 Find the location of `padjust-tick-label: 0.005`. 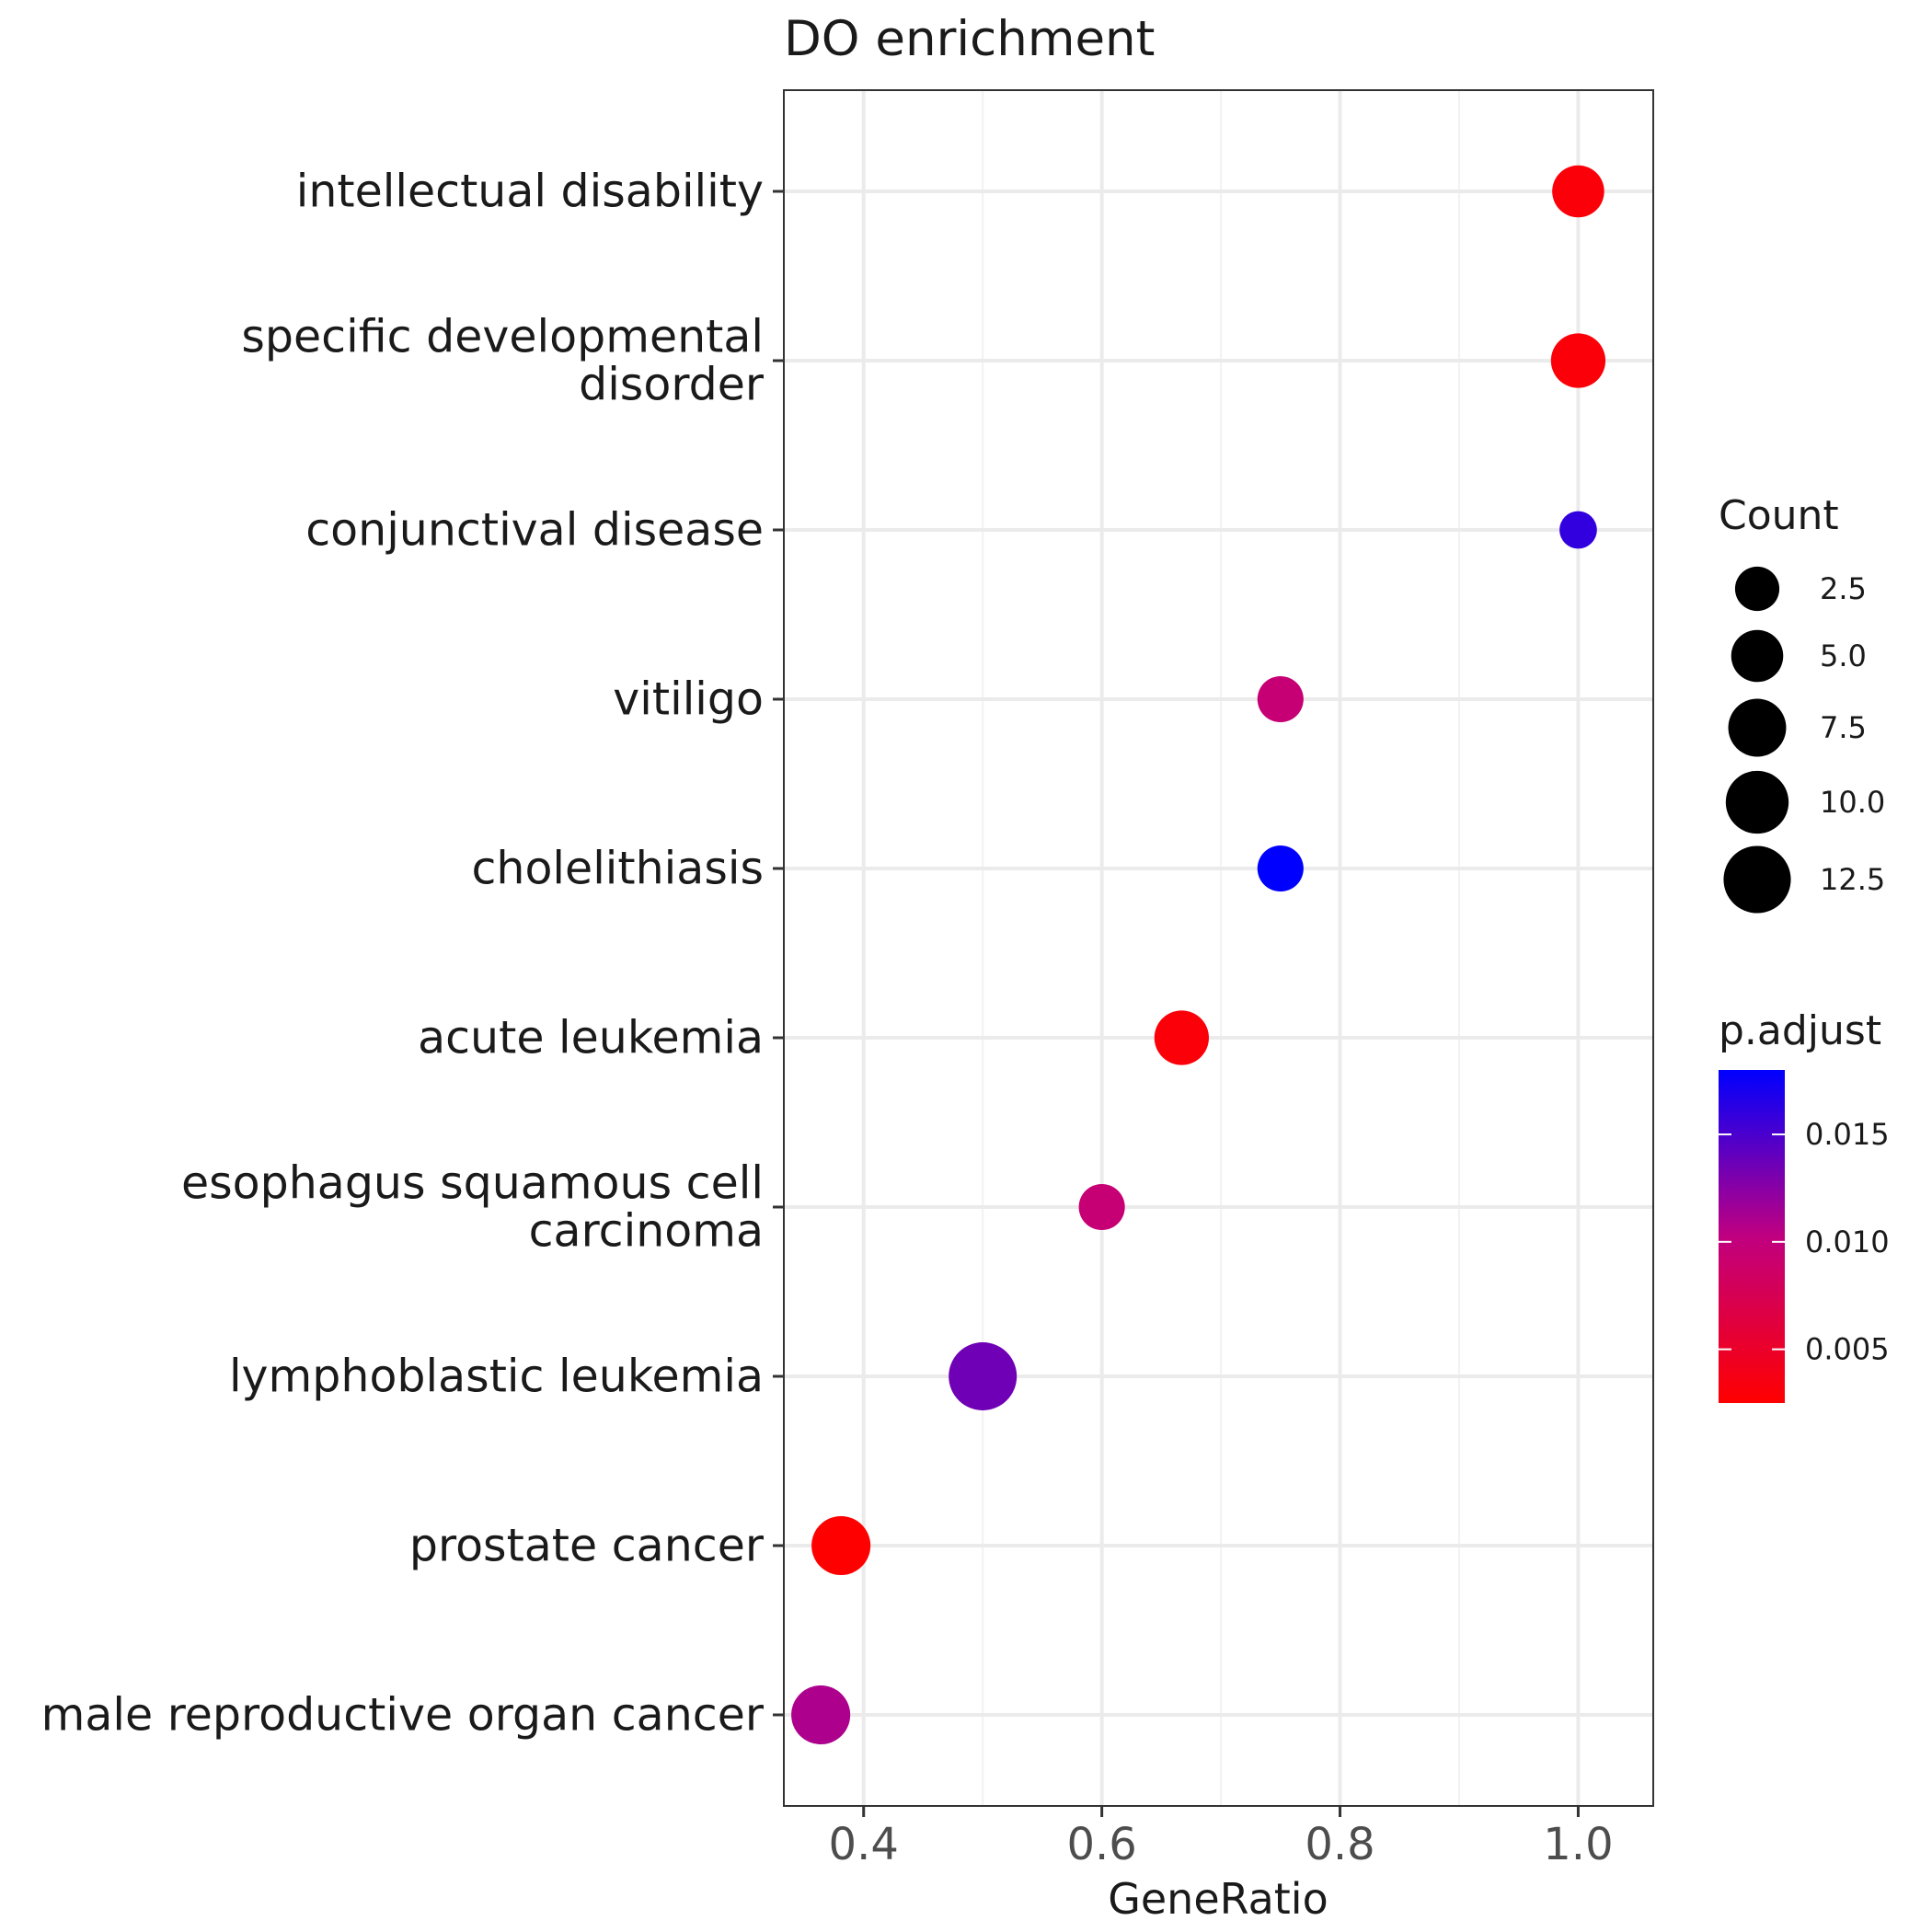

padjust-tick-label: 0.005 is located at coordinates (1847, 1349).